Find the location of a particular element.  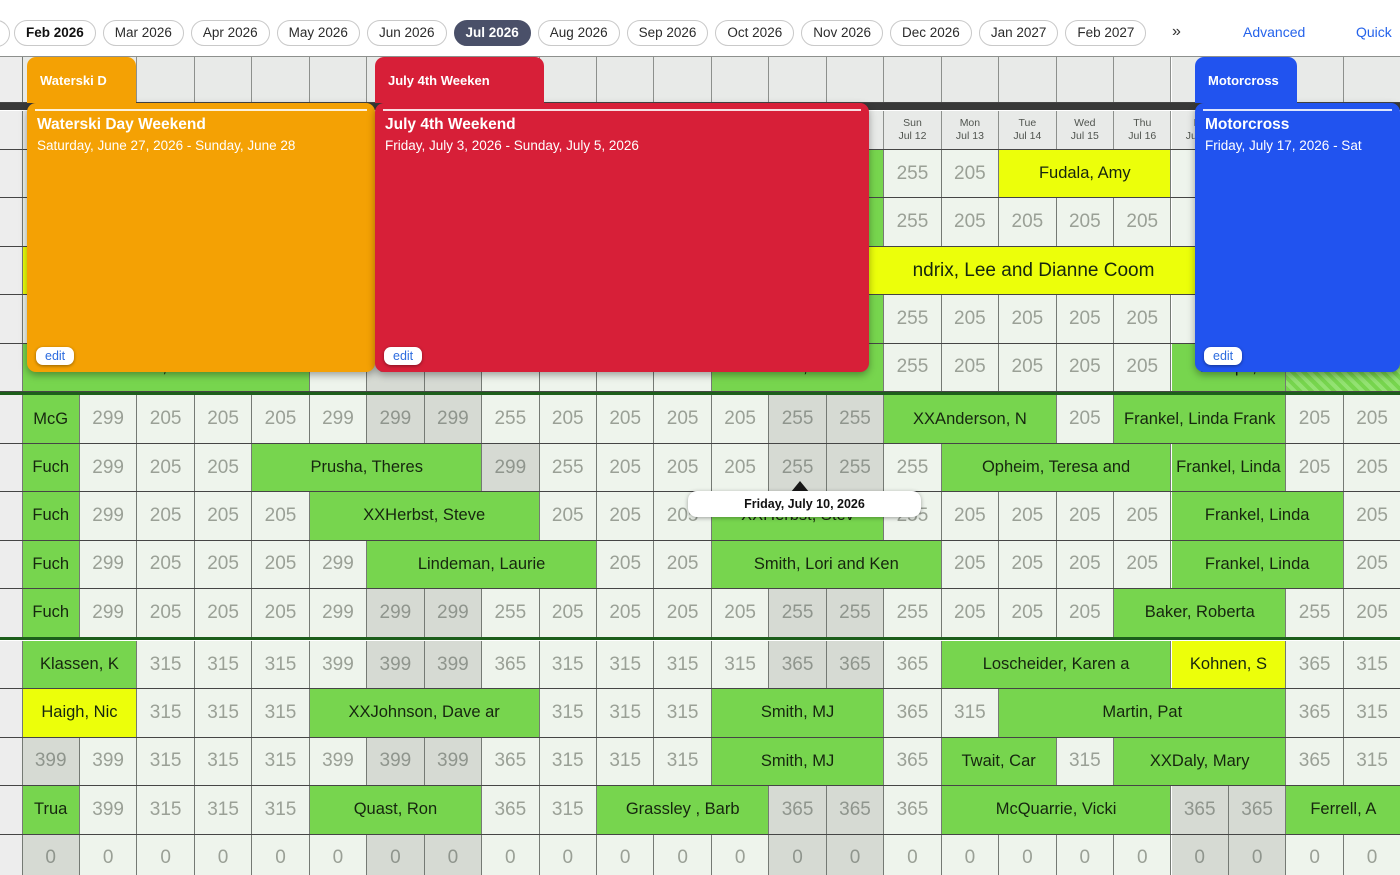

month-pill: Sep 2026 is located at coordinates (667, 33).